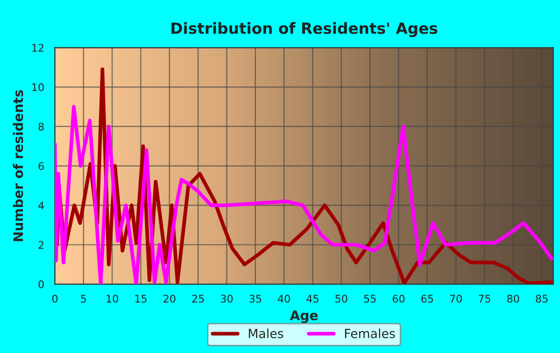 Image resolution: width=560 pixels, height=353 pixels. What do you see at coordinates (198, 298) in the screenshot?
I see `x-tick-label: 25` at bounding box center [198, 298].